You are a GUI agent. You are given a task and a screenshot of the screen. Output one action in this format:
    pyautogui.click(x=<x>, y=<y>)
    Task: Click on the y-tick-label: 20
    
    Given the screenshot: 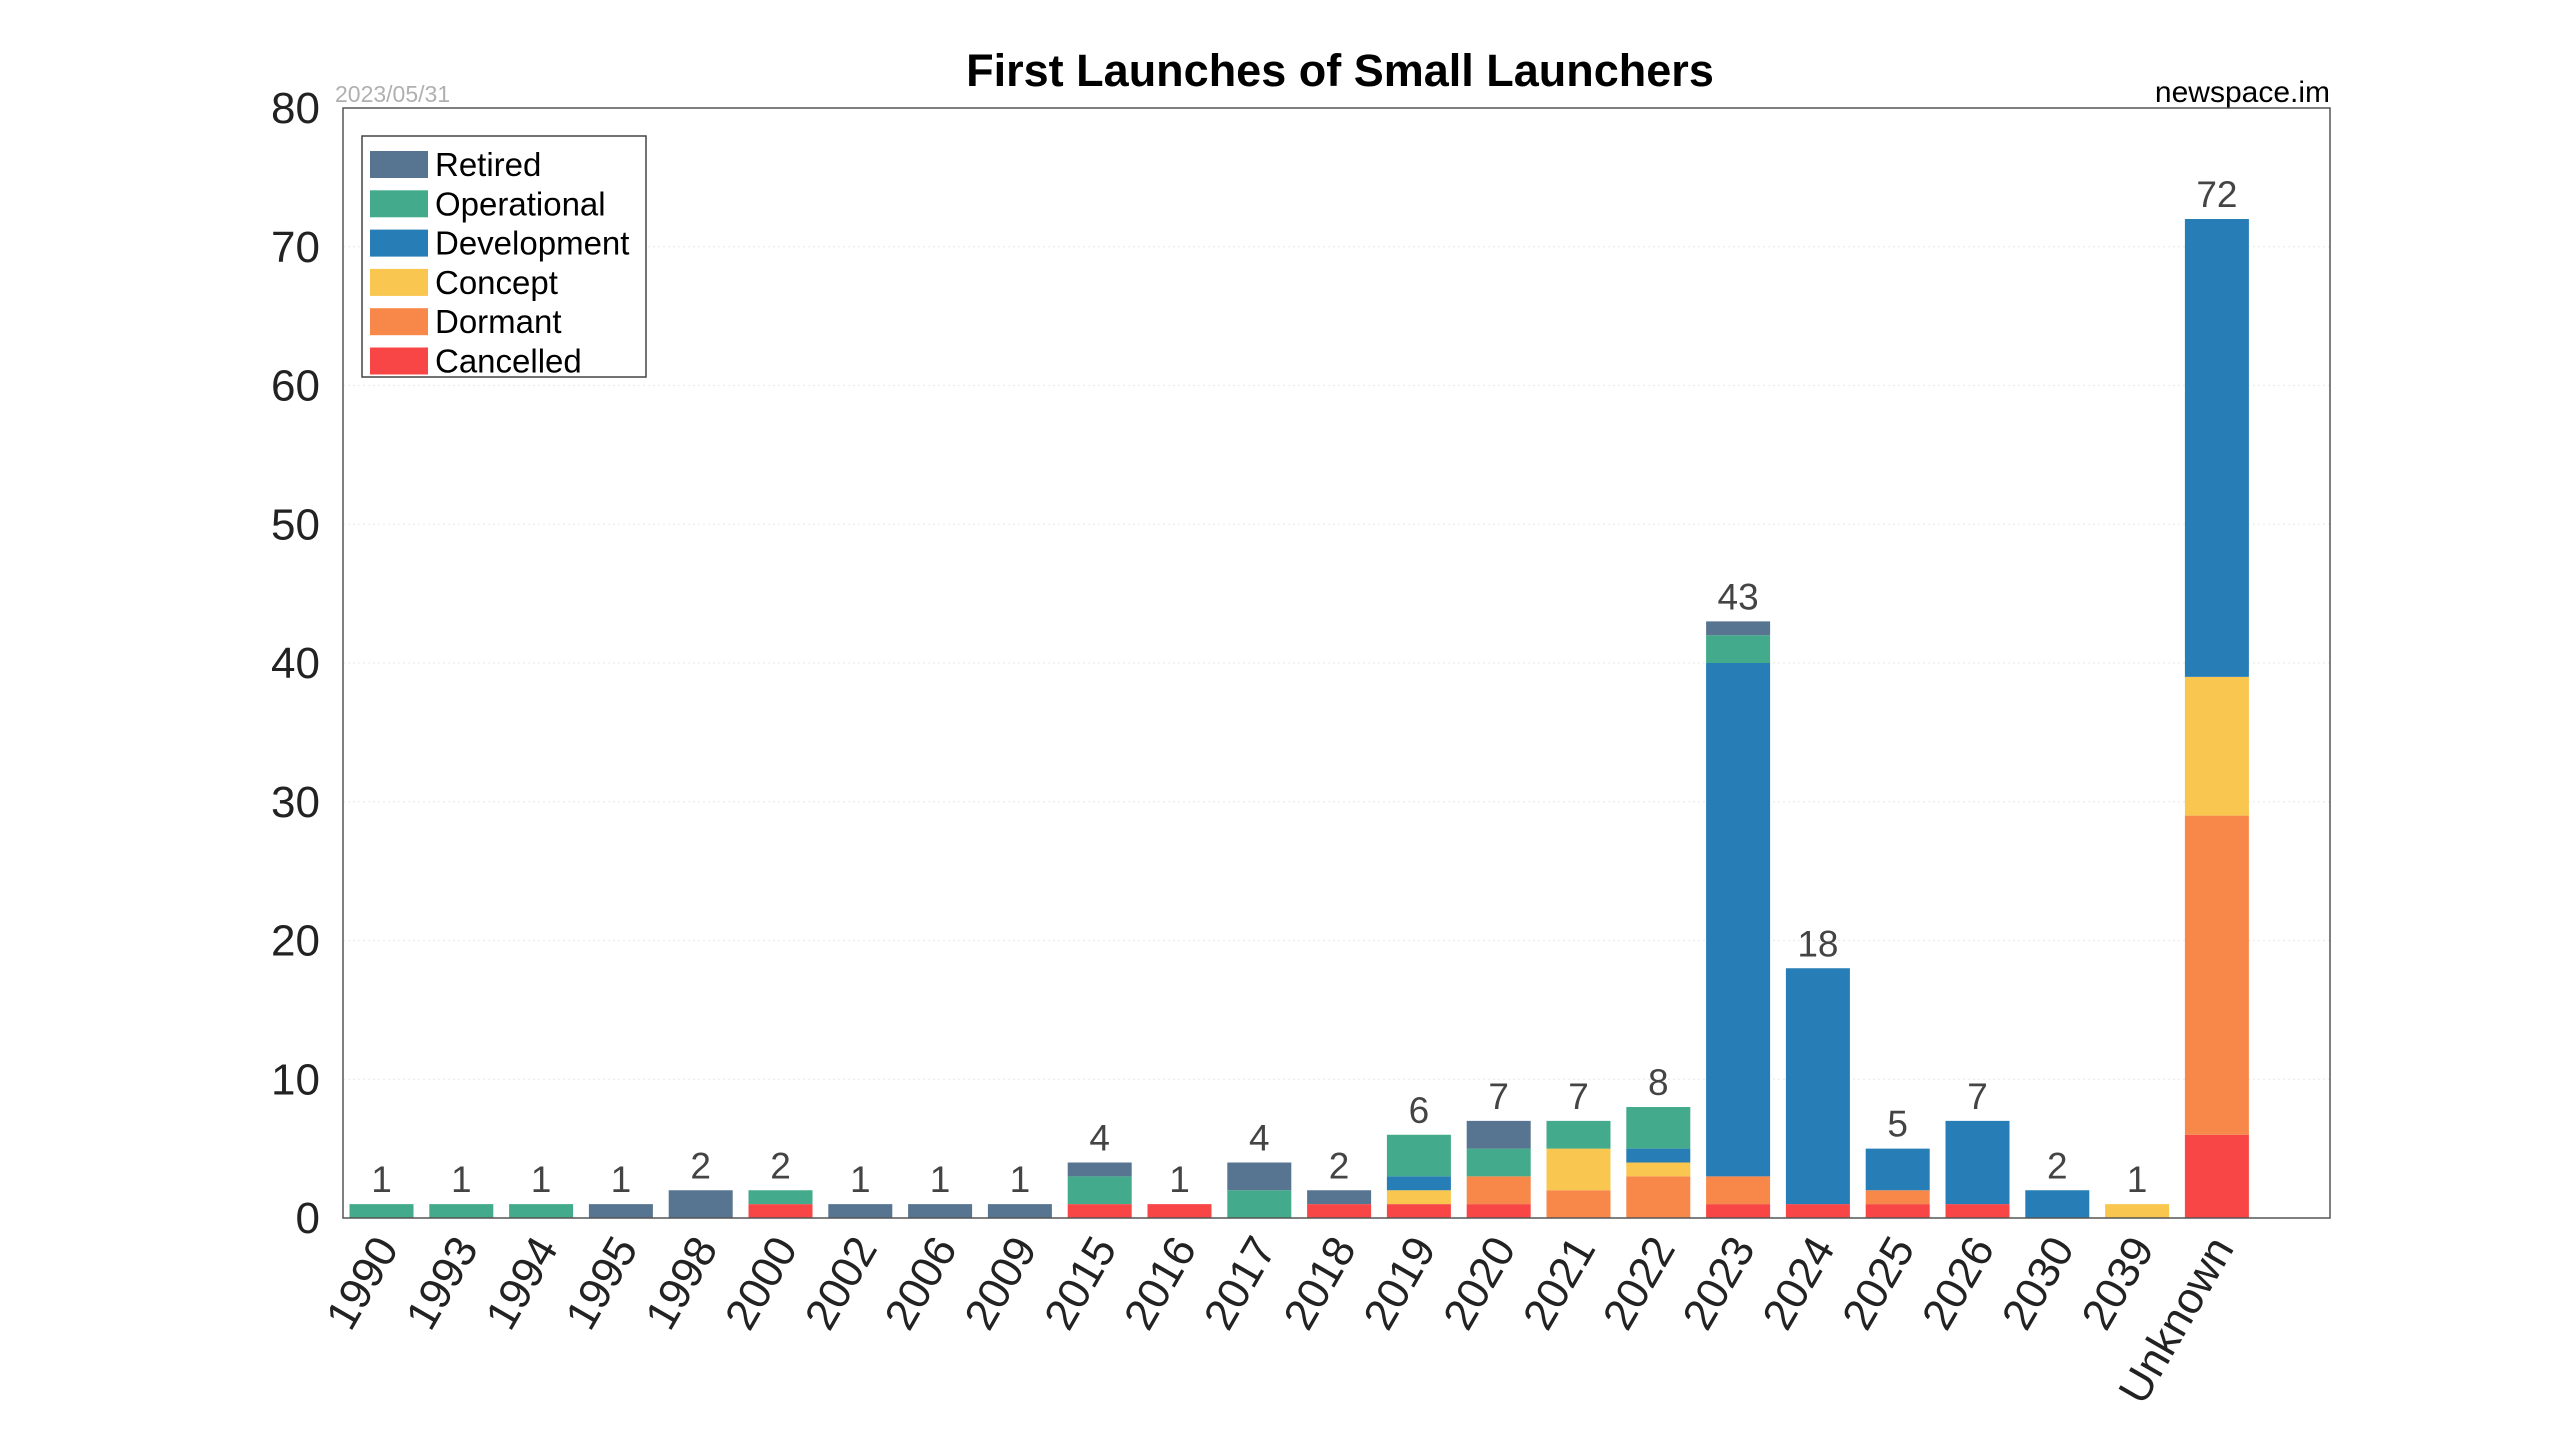 What is the action you would take?
    pyautogui.click(x=295, y=941)
    